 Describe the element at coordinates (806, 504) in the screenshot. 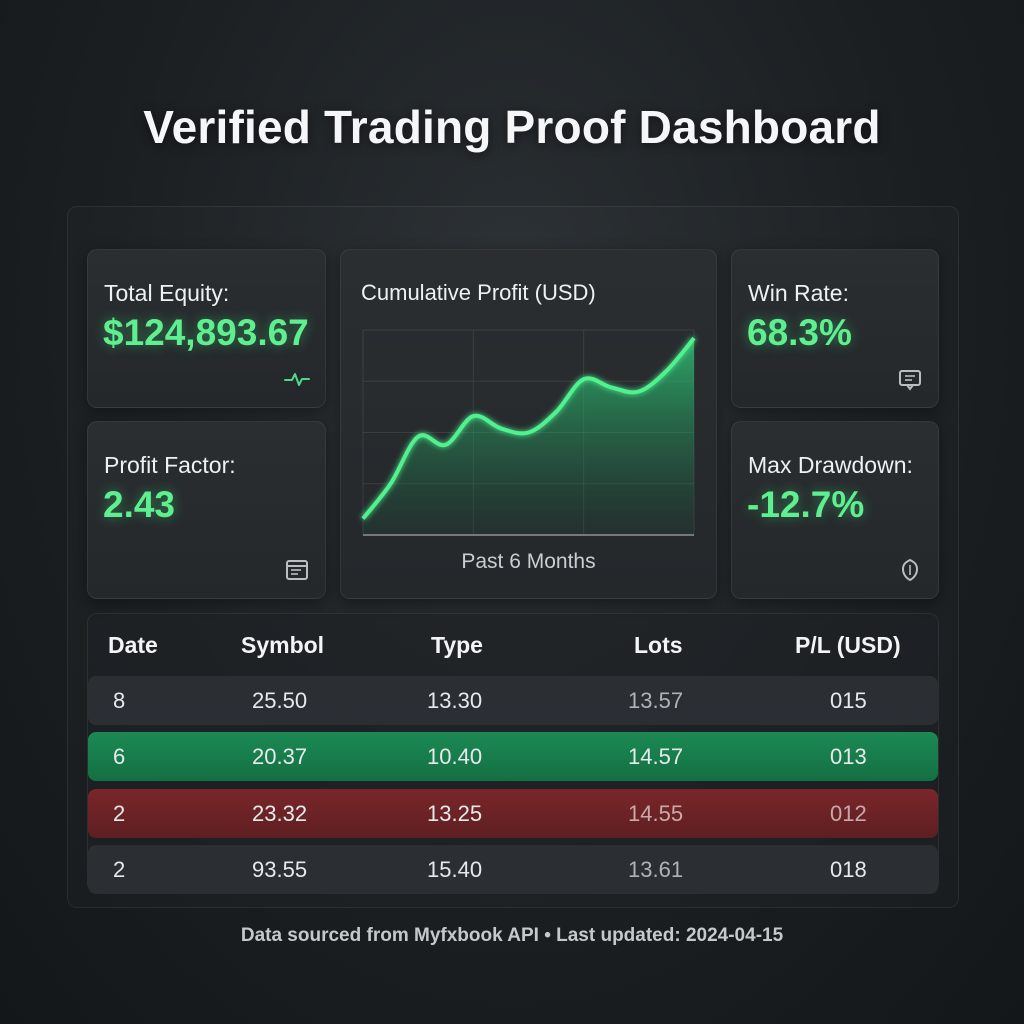

I see `max-drawdown-value: -12.7%` at that location.